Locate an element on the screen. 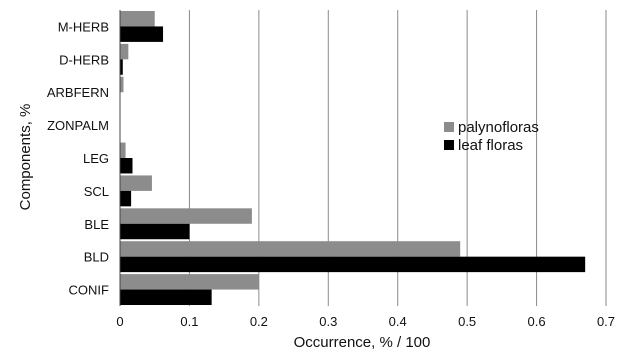 This screenshot has width=626, height=358. bar-ble-leaf-floras is located at coordinates (155, 231).